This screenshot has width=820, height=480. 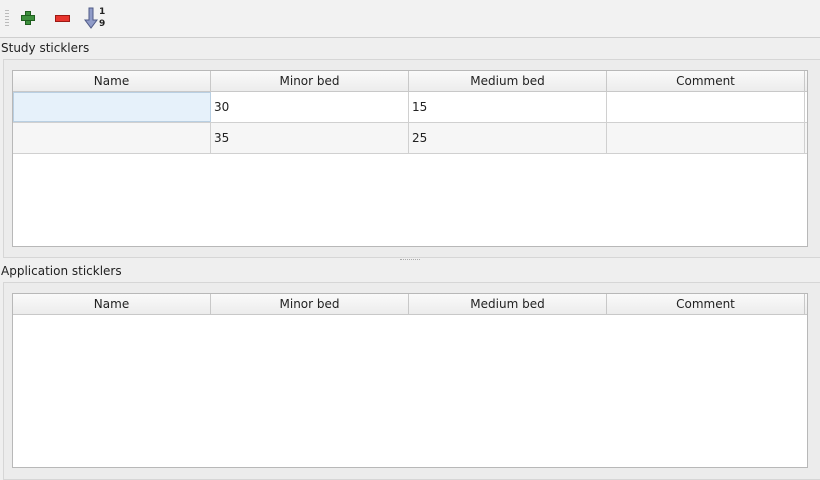 I want to click on add-button, so click(x=28, y=18).